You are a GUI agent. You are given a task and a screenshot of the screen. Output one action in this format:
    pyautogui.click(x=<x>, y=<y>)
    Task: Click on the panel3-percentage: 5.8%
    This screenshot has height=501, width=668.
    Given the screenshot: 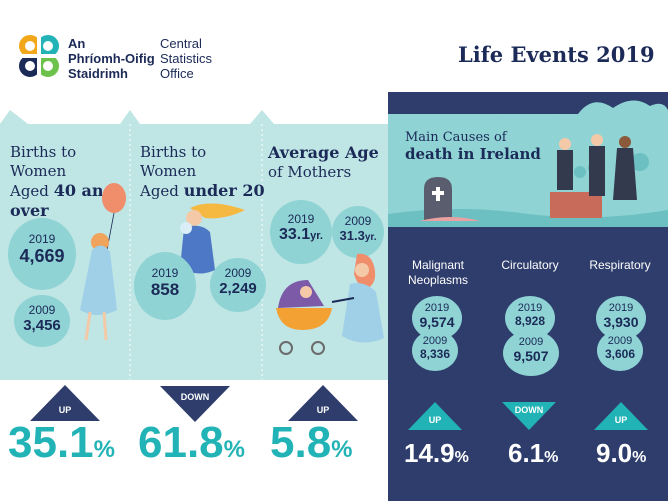 What is the action you would take?
    pyautogui.click(x=311, y=443)
    